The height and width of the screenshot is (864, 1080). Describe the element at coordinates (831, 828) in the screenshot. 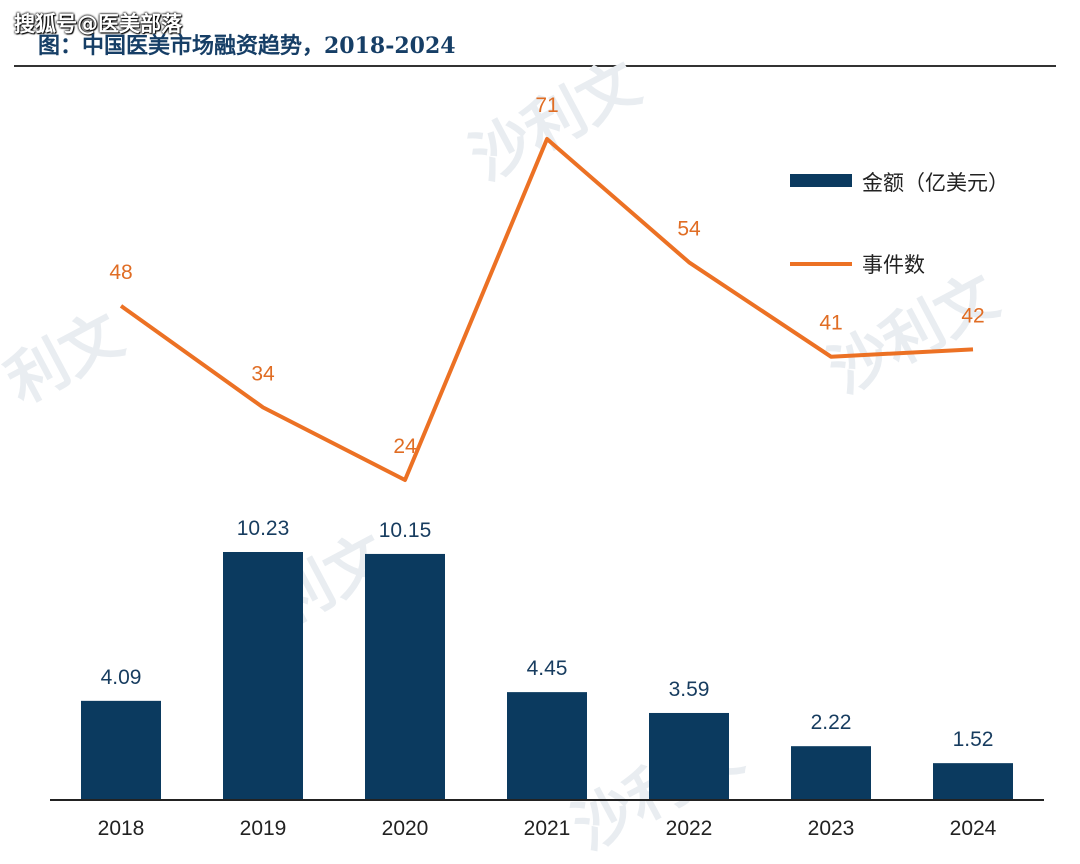

I see `x-tick-label: 2023` at that location.